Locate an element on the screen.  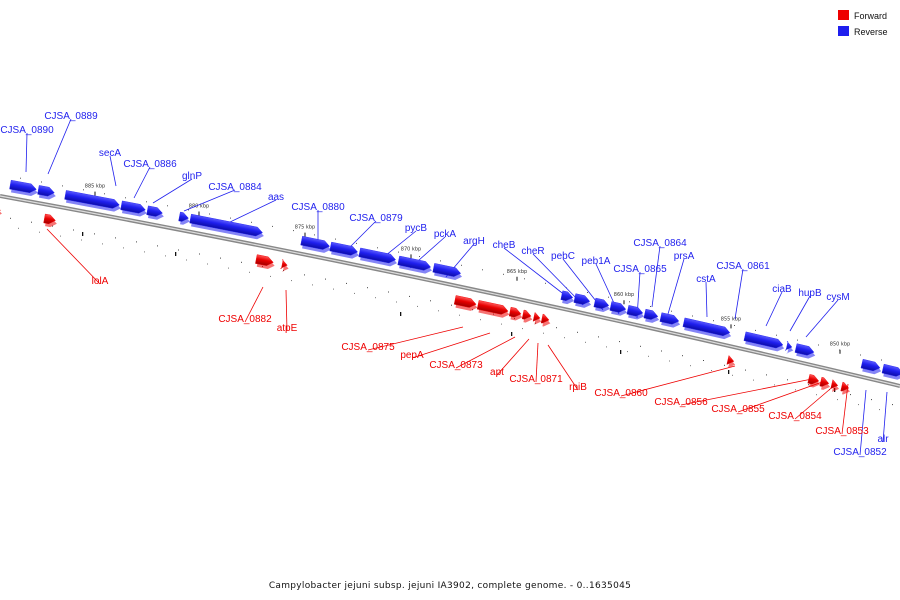
label-apt: apt is located at coordinates (497, 372).